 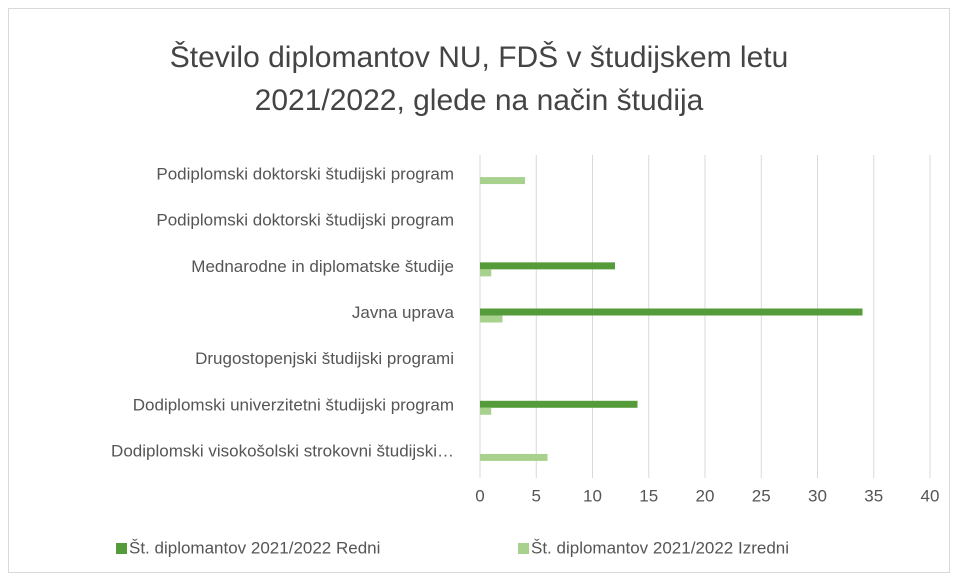 I want to click on legend-label: Št. diplomantov 2021/2022 Redni, so click(x=254, y=547).